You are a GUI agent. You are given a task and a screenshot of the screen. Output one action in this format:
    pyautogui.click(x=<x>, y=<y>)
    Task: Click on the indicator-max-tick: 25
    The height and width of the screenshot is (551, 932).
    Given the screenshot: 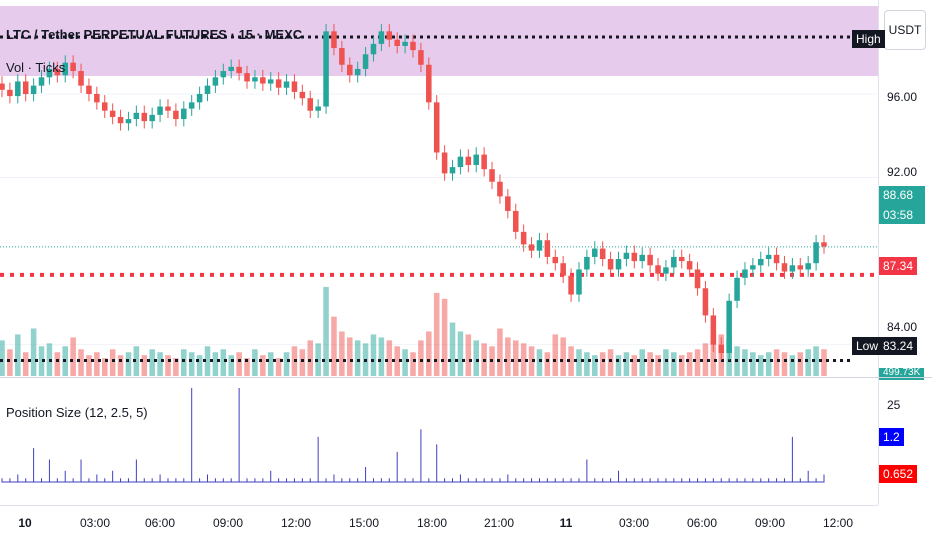 What is the action you would take?
    pyautogui.click(x=894, y=405)
    